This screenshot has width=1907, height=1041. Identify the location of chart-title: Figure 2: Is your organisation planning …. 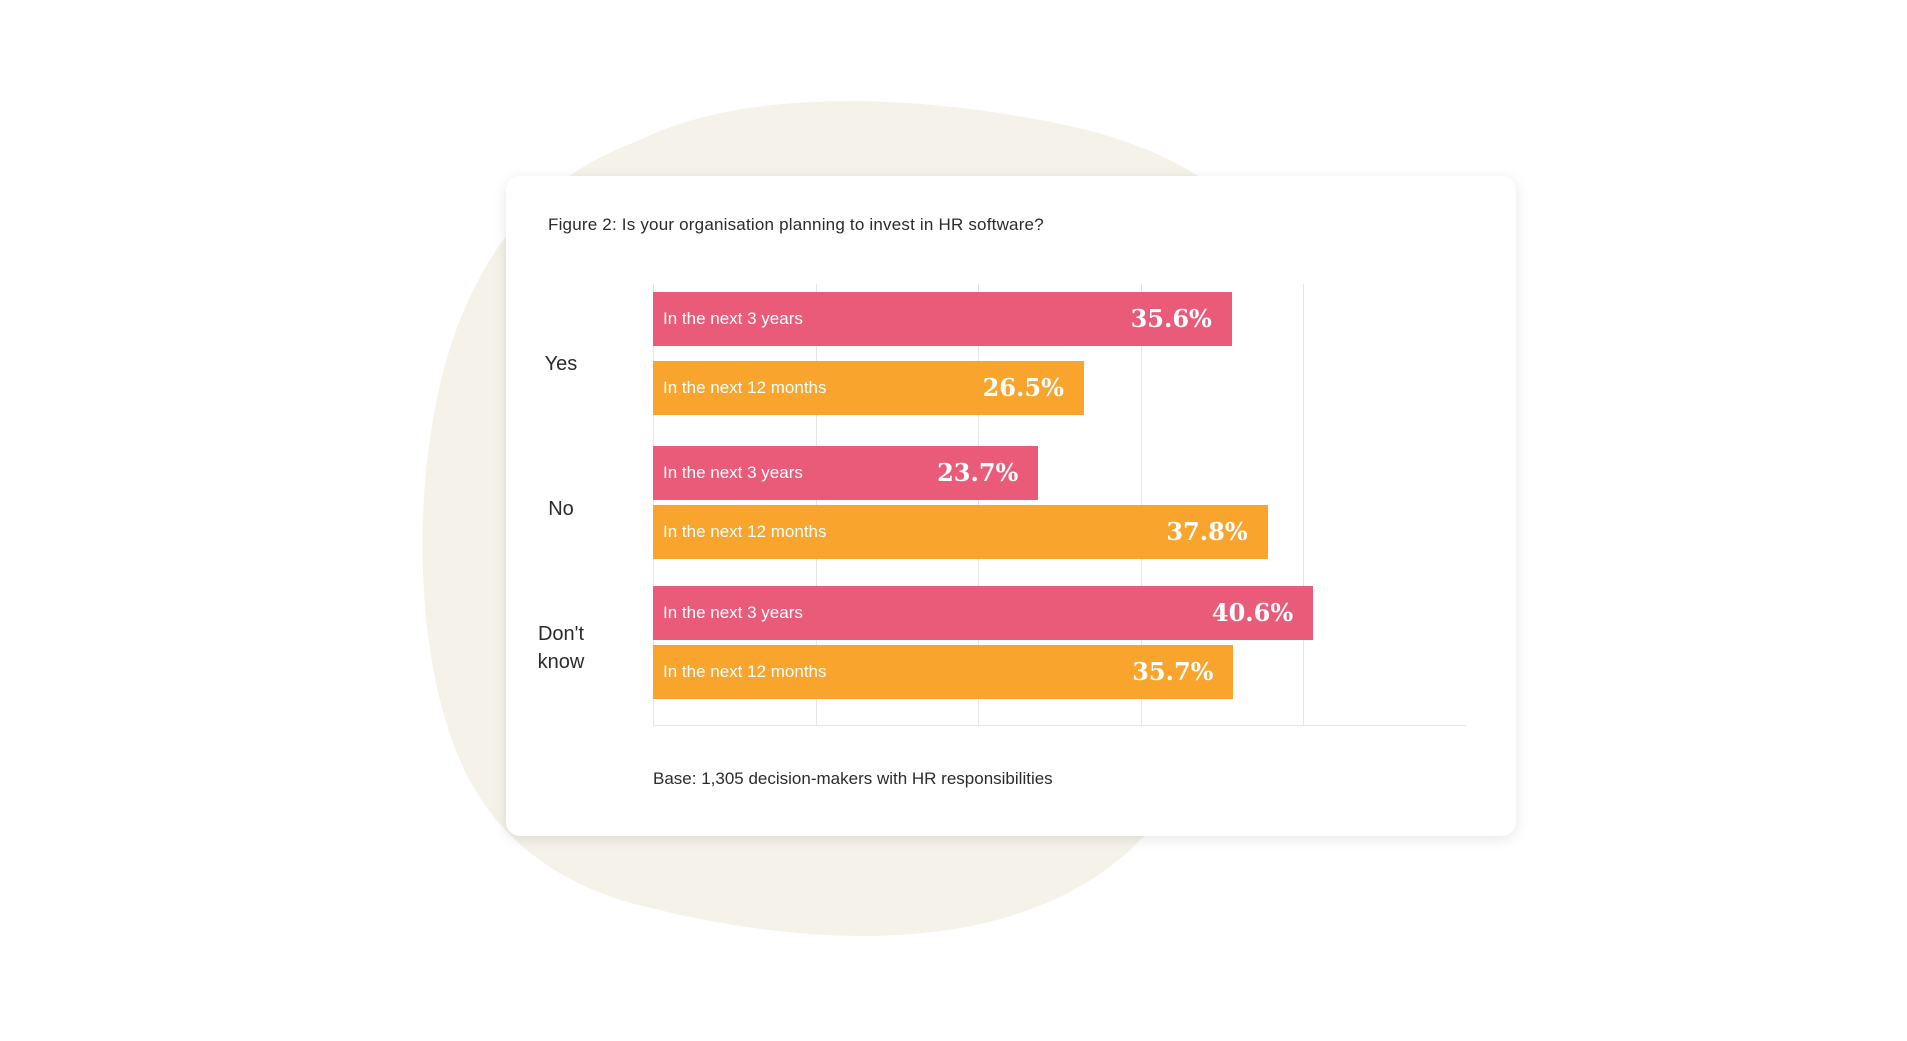
(796, 224).